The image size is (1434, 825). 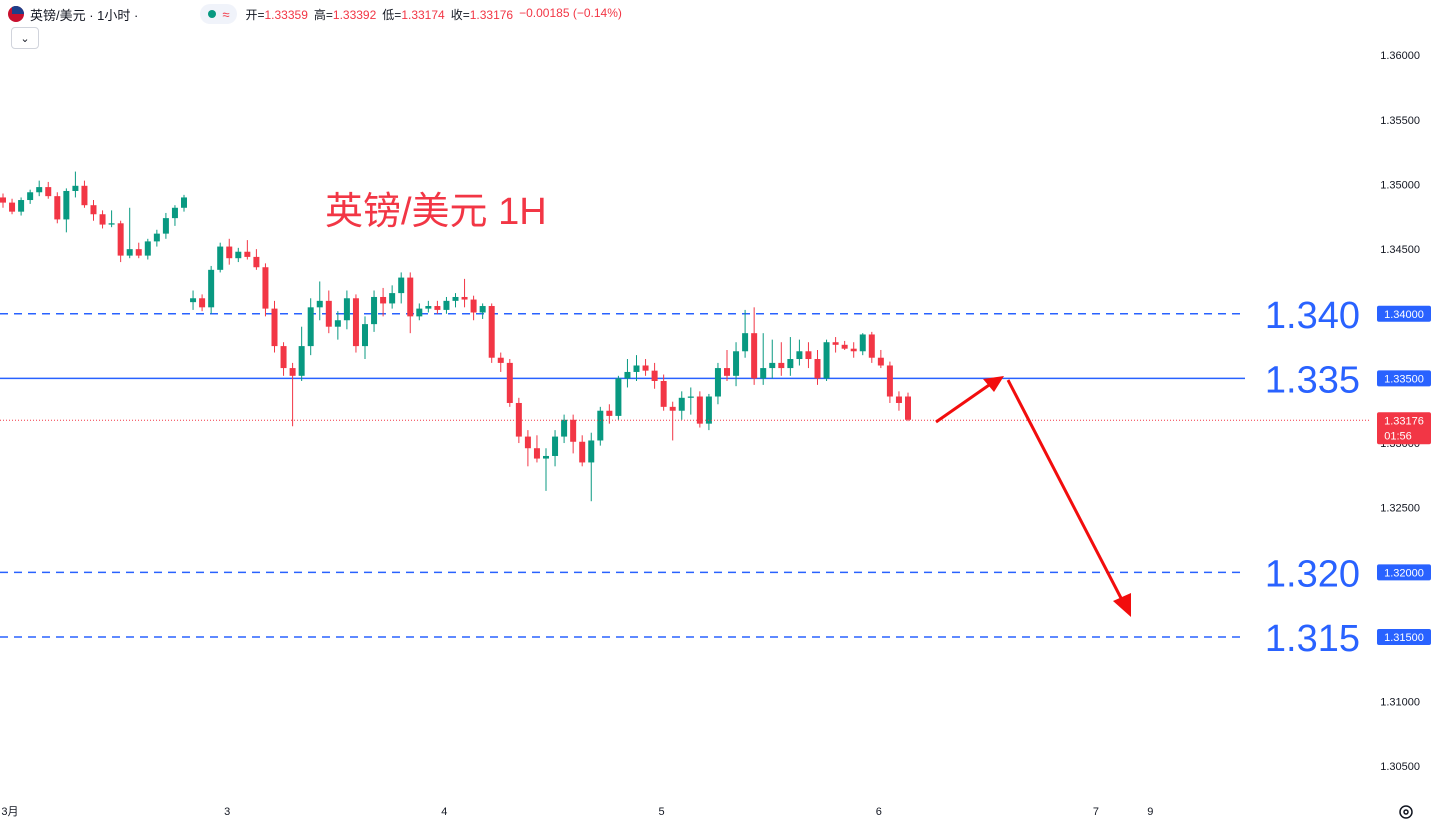 I want to click on y-tick-label: 1.30500, so click(x=1400, y=767).